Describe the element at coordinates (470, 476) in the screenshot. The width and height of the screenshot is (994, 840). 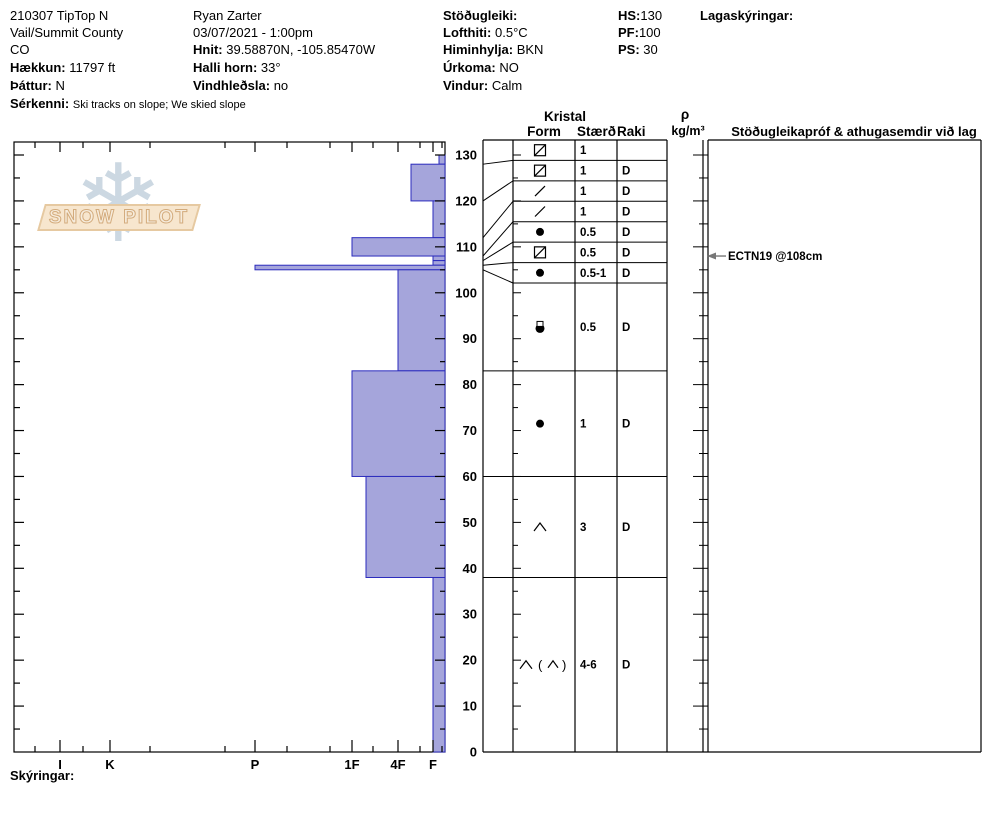
I see `depth-axis-label: 60` at that location.